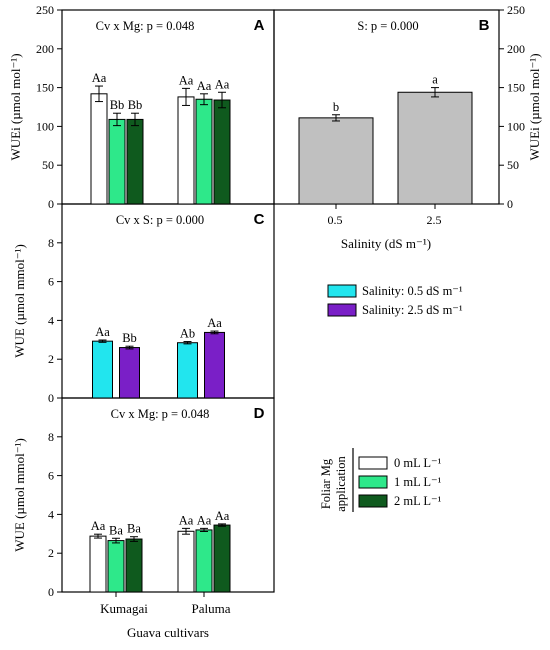  What do you see at coordinates (222, 152) in the screenshot?
I see `panel-a-paluma-s2-bar` at bounding box center [222, 152].